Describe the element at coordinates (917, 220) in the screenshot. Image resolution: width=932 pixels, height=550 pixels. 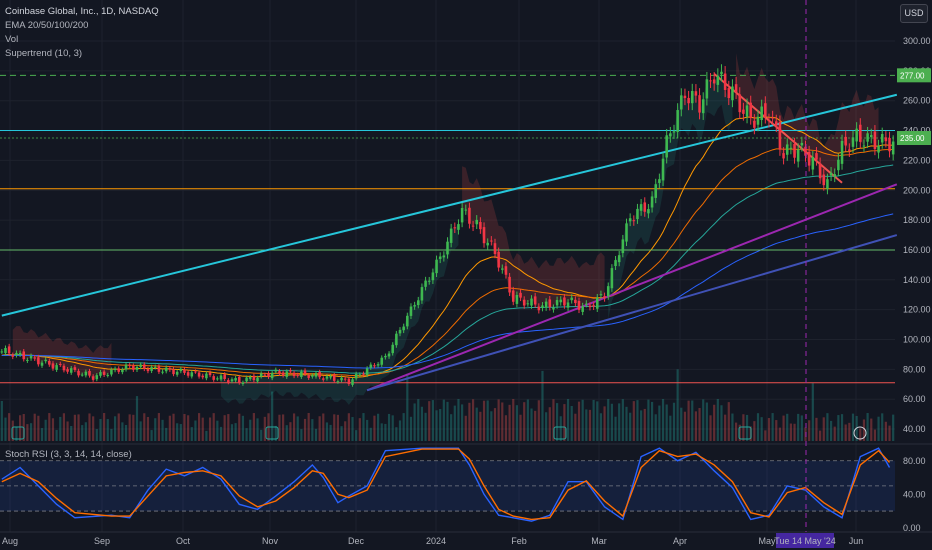
I see `price-tick-label: 180.00` at that location.